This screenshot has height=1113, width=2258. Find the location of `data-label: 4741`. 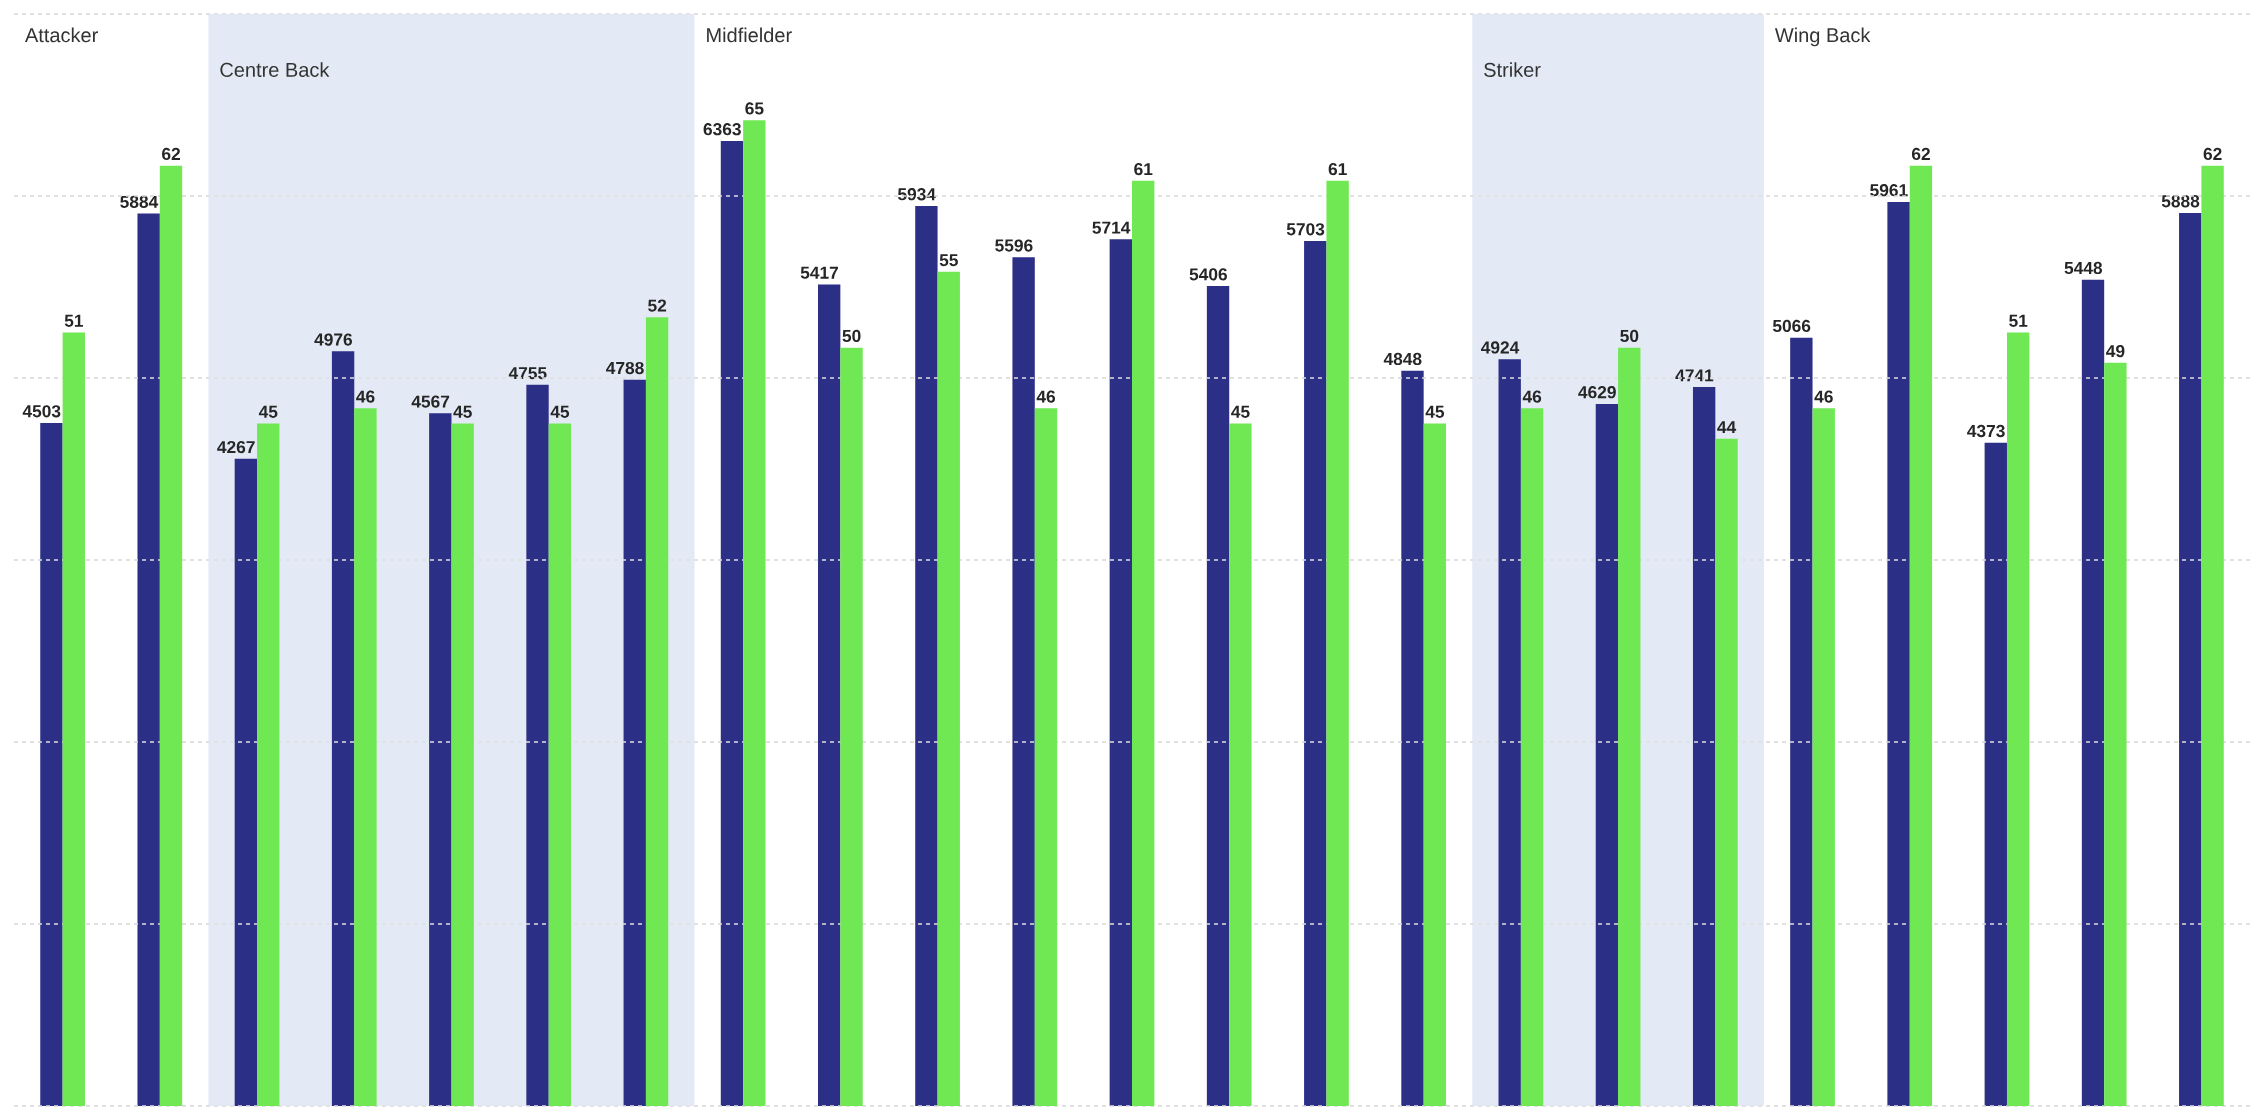

data-label: 4741 is located at coordinates (1694, 375).